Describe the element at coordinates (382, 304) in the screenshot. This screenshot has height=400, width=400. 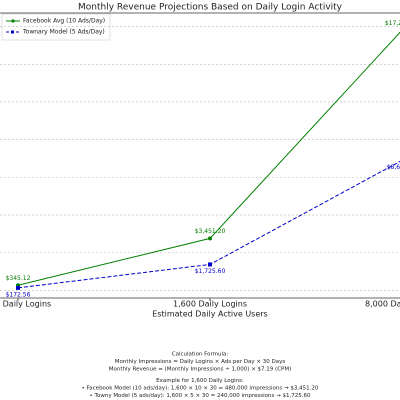
I see `x-tick-label: 8,000 Daily Logins` at that location.